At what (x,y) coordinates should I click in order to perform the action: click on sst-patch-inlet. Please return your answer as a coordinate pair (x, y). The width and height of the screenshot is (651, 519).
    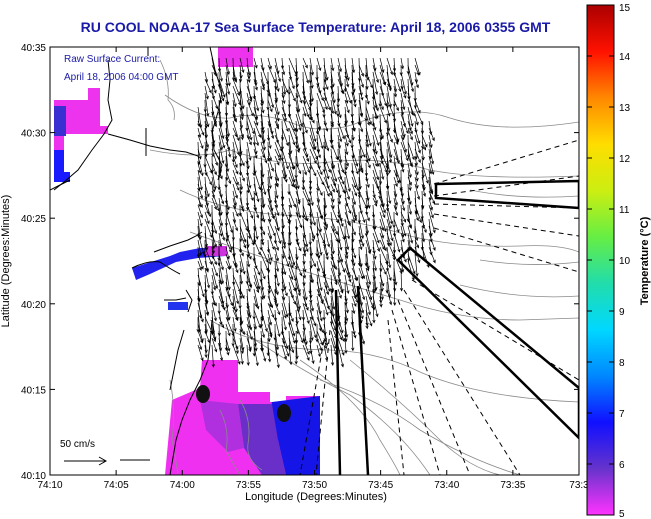
    Looking at the image, I should click on (178, 306).